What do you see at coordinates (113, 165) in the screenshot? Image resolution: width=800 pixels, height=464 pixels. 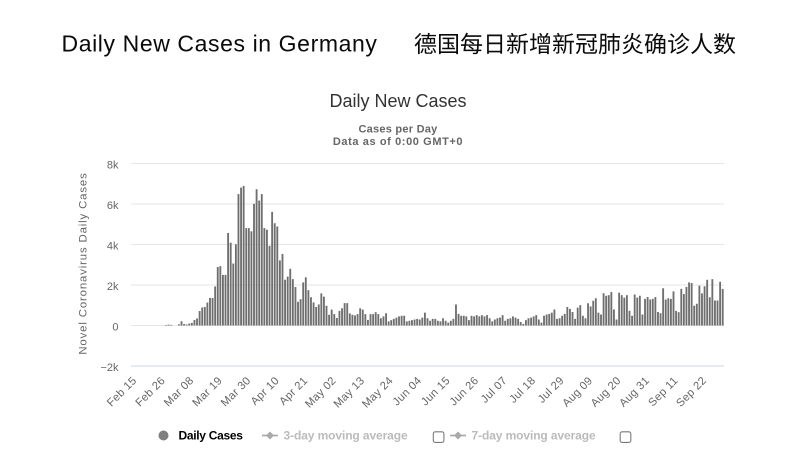 I see `svg-text: 8k` at bounding box center [113, 165].